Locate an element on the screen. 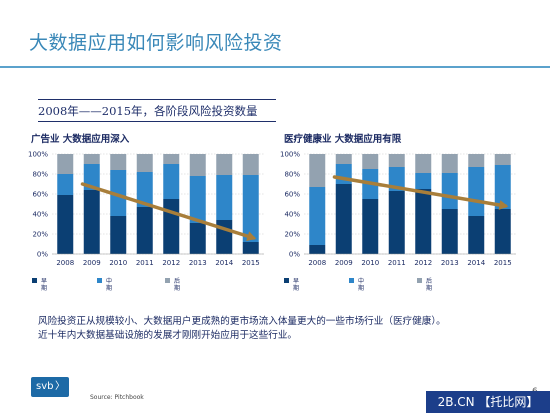 This screenshot has height=413, width=550. source-note: Source: Pitchbook is located at coordinates (117, 397).